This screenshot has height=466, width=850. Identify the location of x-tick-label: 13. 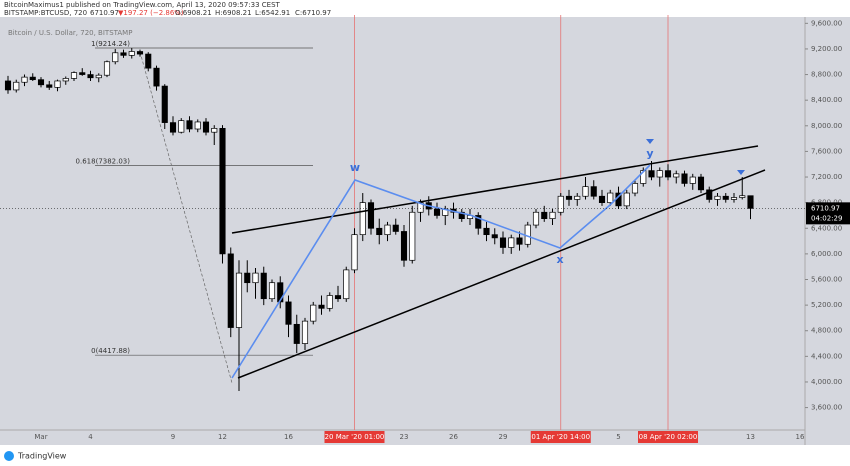
(750, 437).